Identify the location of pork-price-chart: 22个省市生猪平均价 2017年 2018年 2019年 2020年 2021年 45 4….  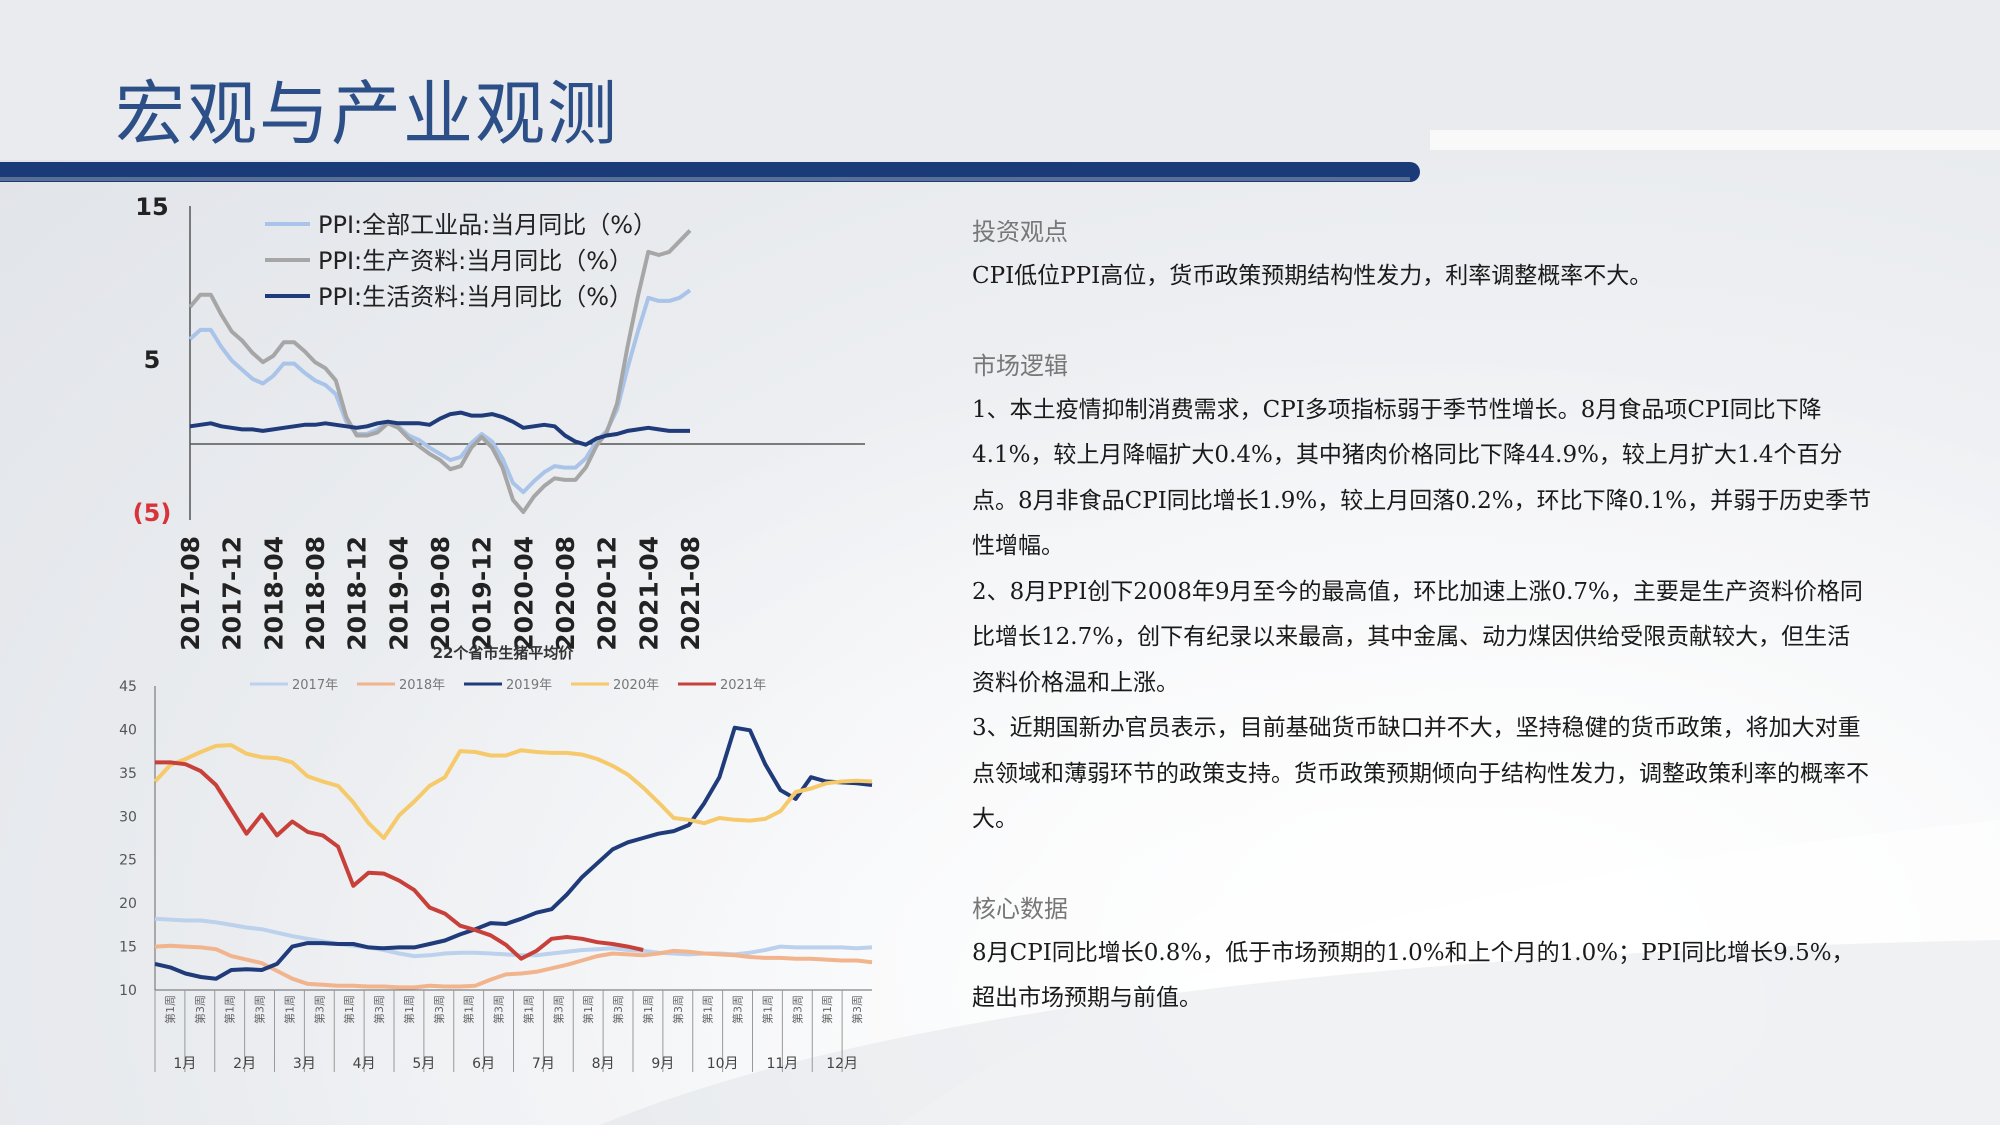
(496, 858).